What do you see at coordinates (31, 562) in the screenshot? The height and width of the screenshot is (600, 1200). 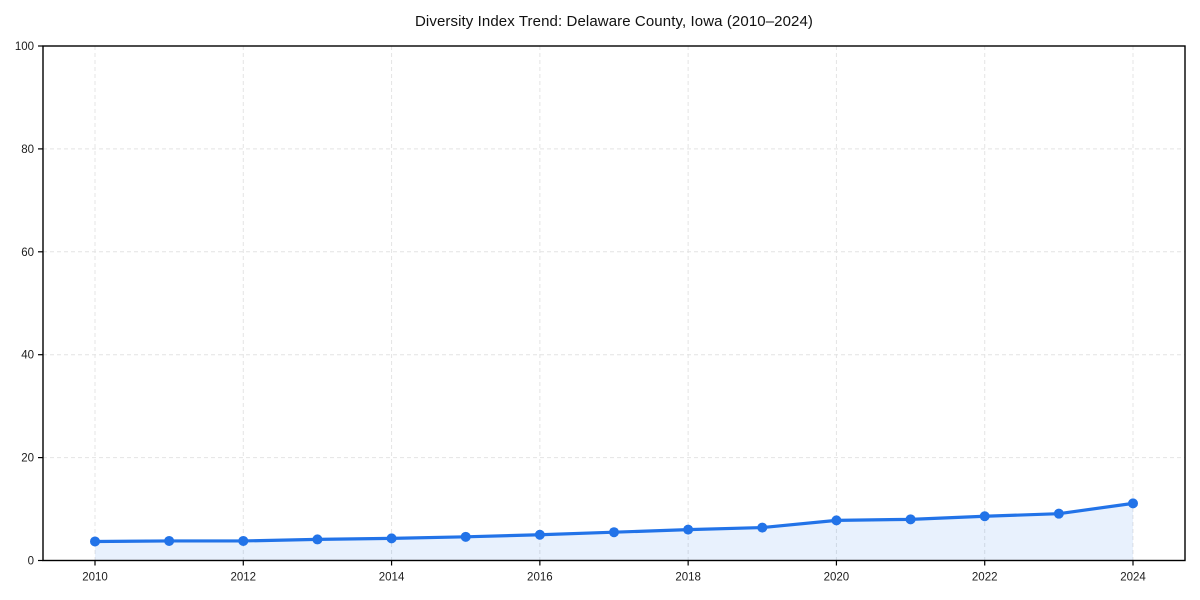 I see `y-tick-label: 0` at bounding box center [31, 562].